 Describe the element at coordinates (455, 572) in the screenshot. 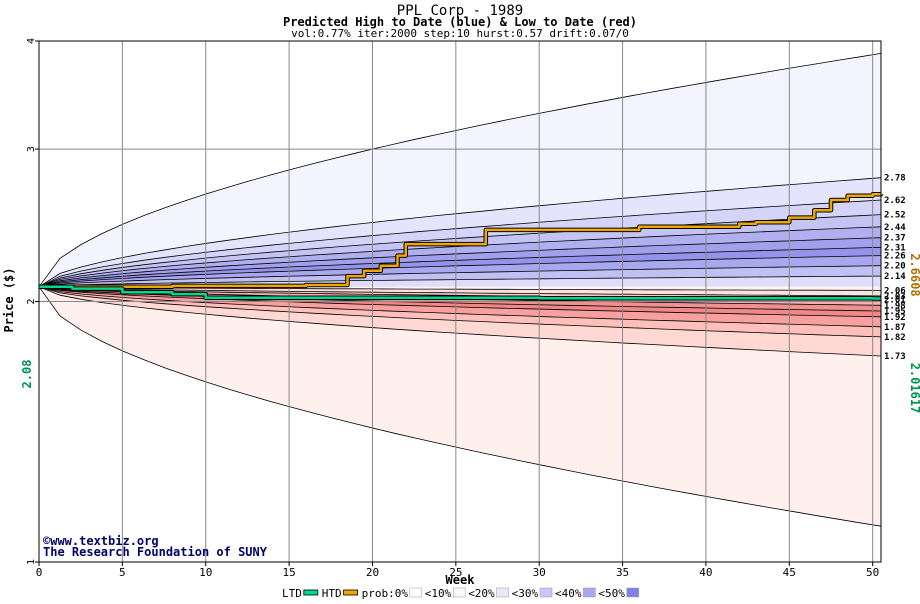

I see `x-tick-label: 25` at that location.